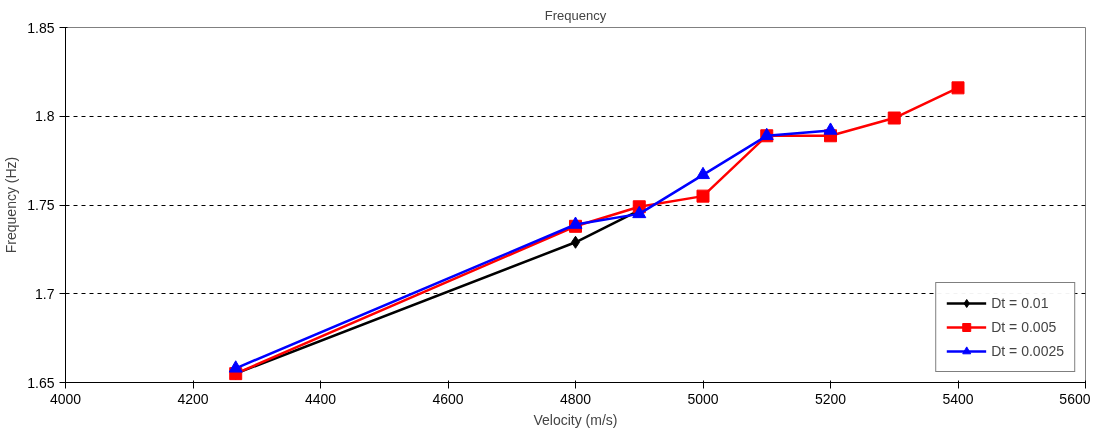 The width and height of the screenshot is (1094, 434). I want to click on x-tick-label: 4200, so click(193, 398).